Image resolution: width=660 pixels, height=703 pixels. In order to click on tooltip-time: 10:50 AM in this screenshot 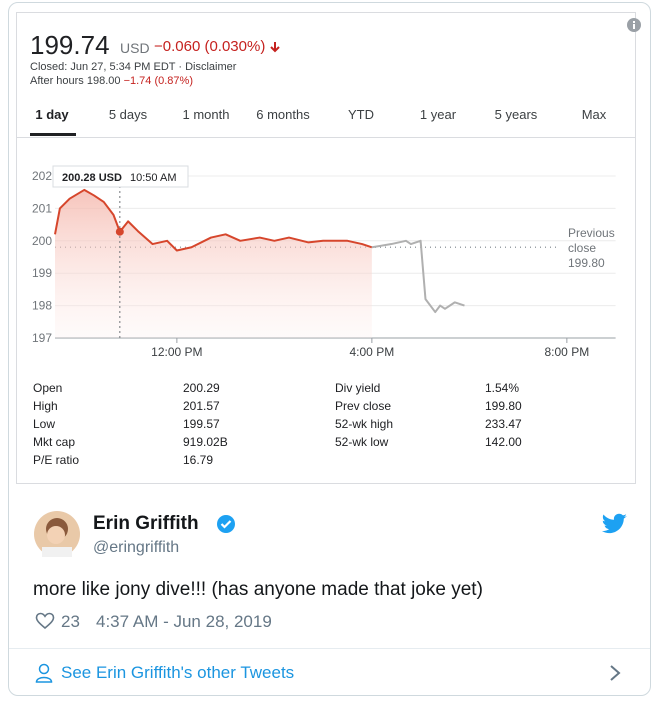, I will do `click(153, 178)`.